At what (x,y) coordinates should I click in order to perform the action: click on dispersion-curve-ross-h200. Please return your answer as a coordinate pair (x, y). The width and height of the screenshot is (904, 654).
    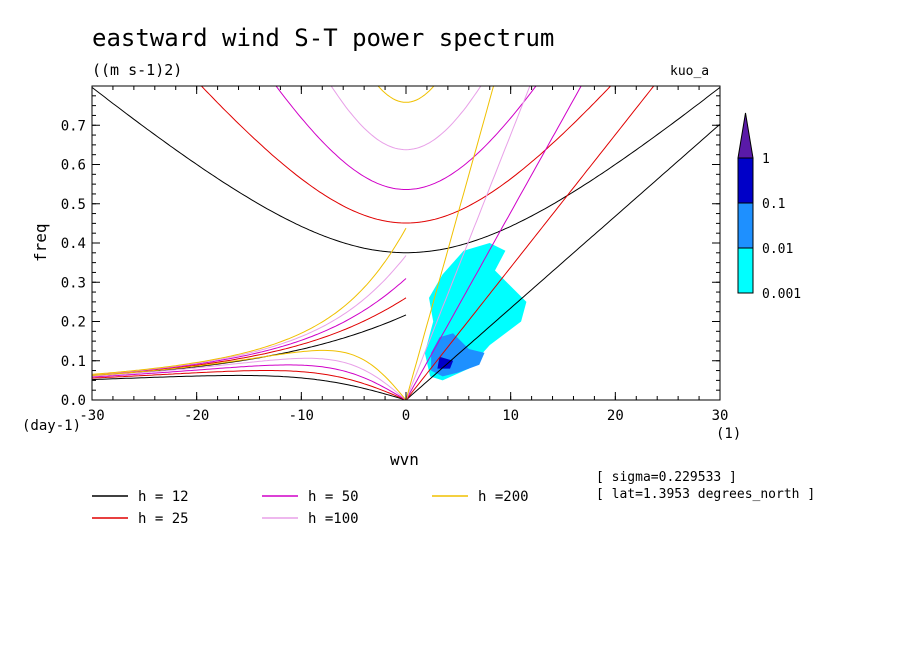
    Looking at the image, I should click on (249, 374).